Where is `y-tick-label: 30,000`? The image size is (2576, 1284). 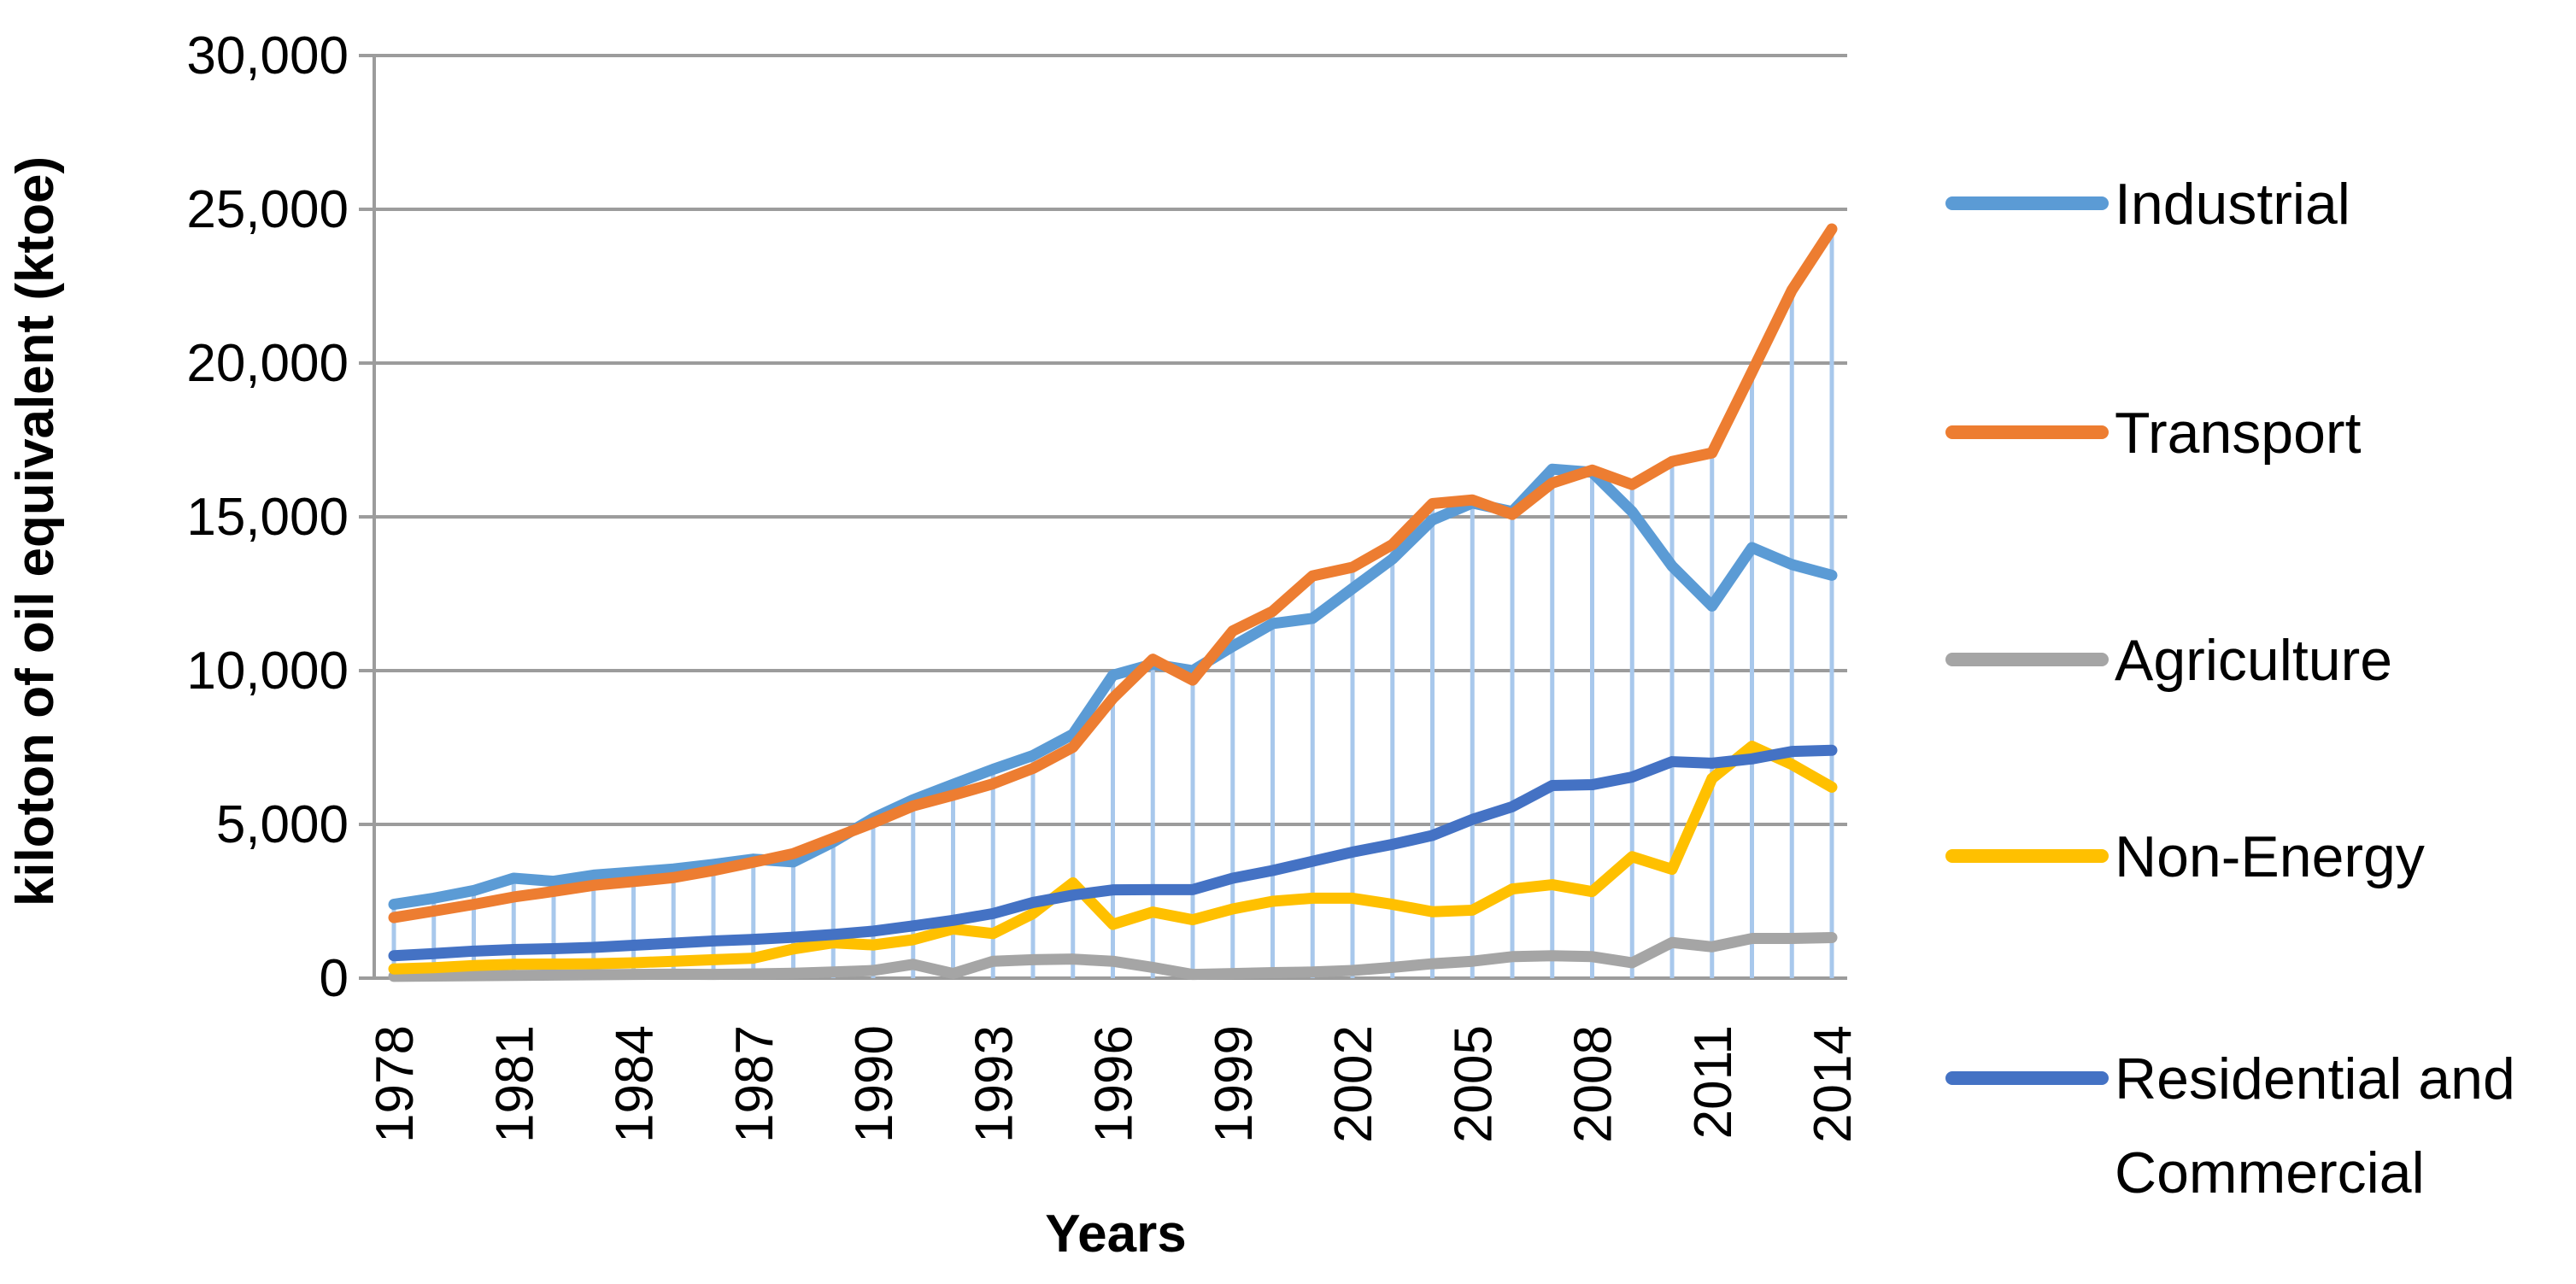
y-tick-label: 30,000 is located at coordinates (267, 55).